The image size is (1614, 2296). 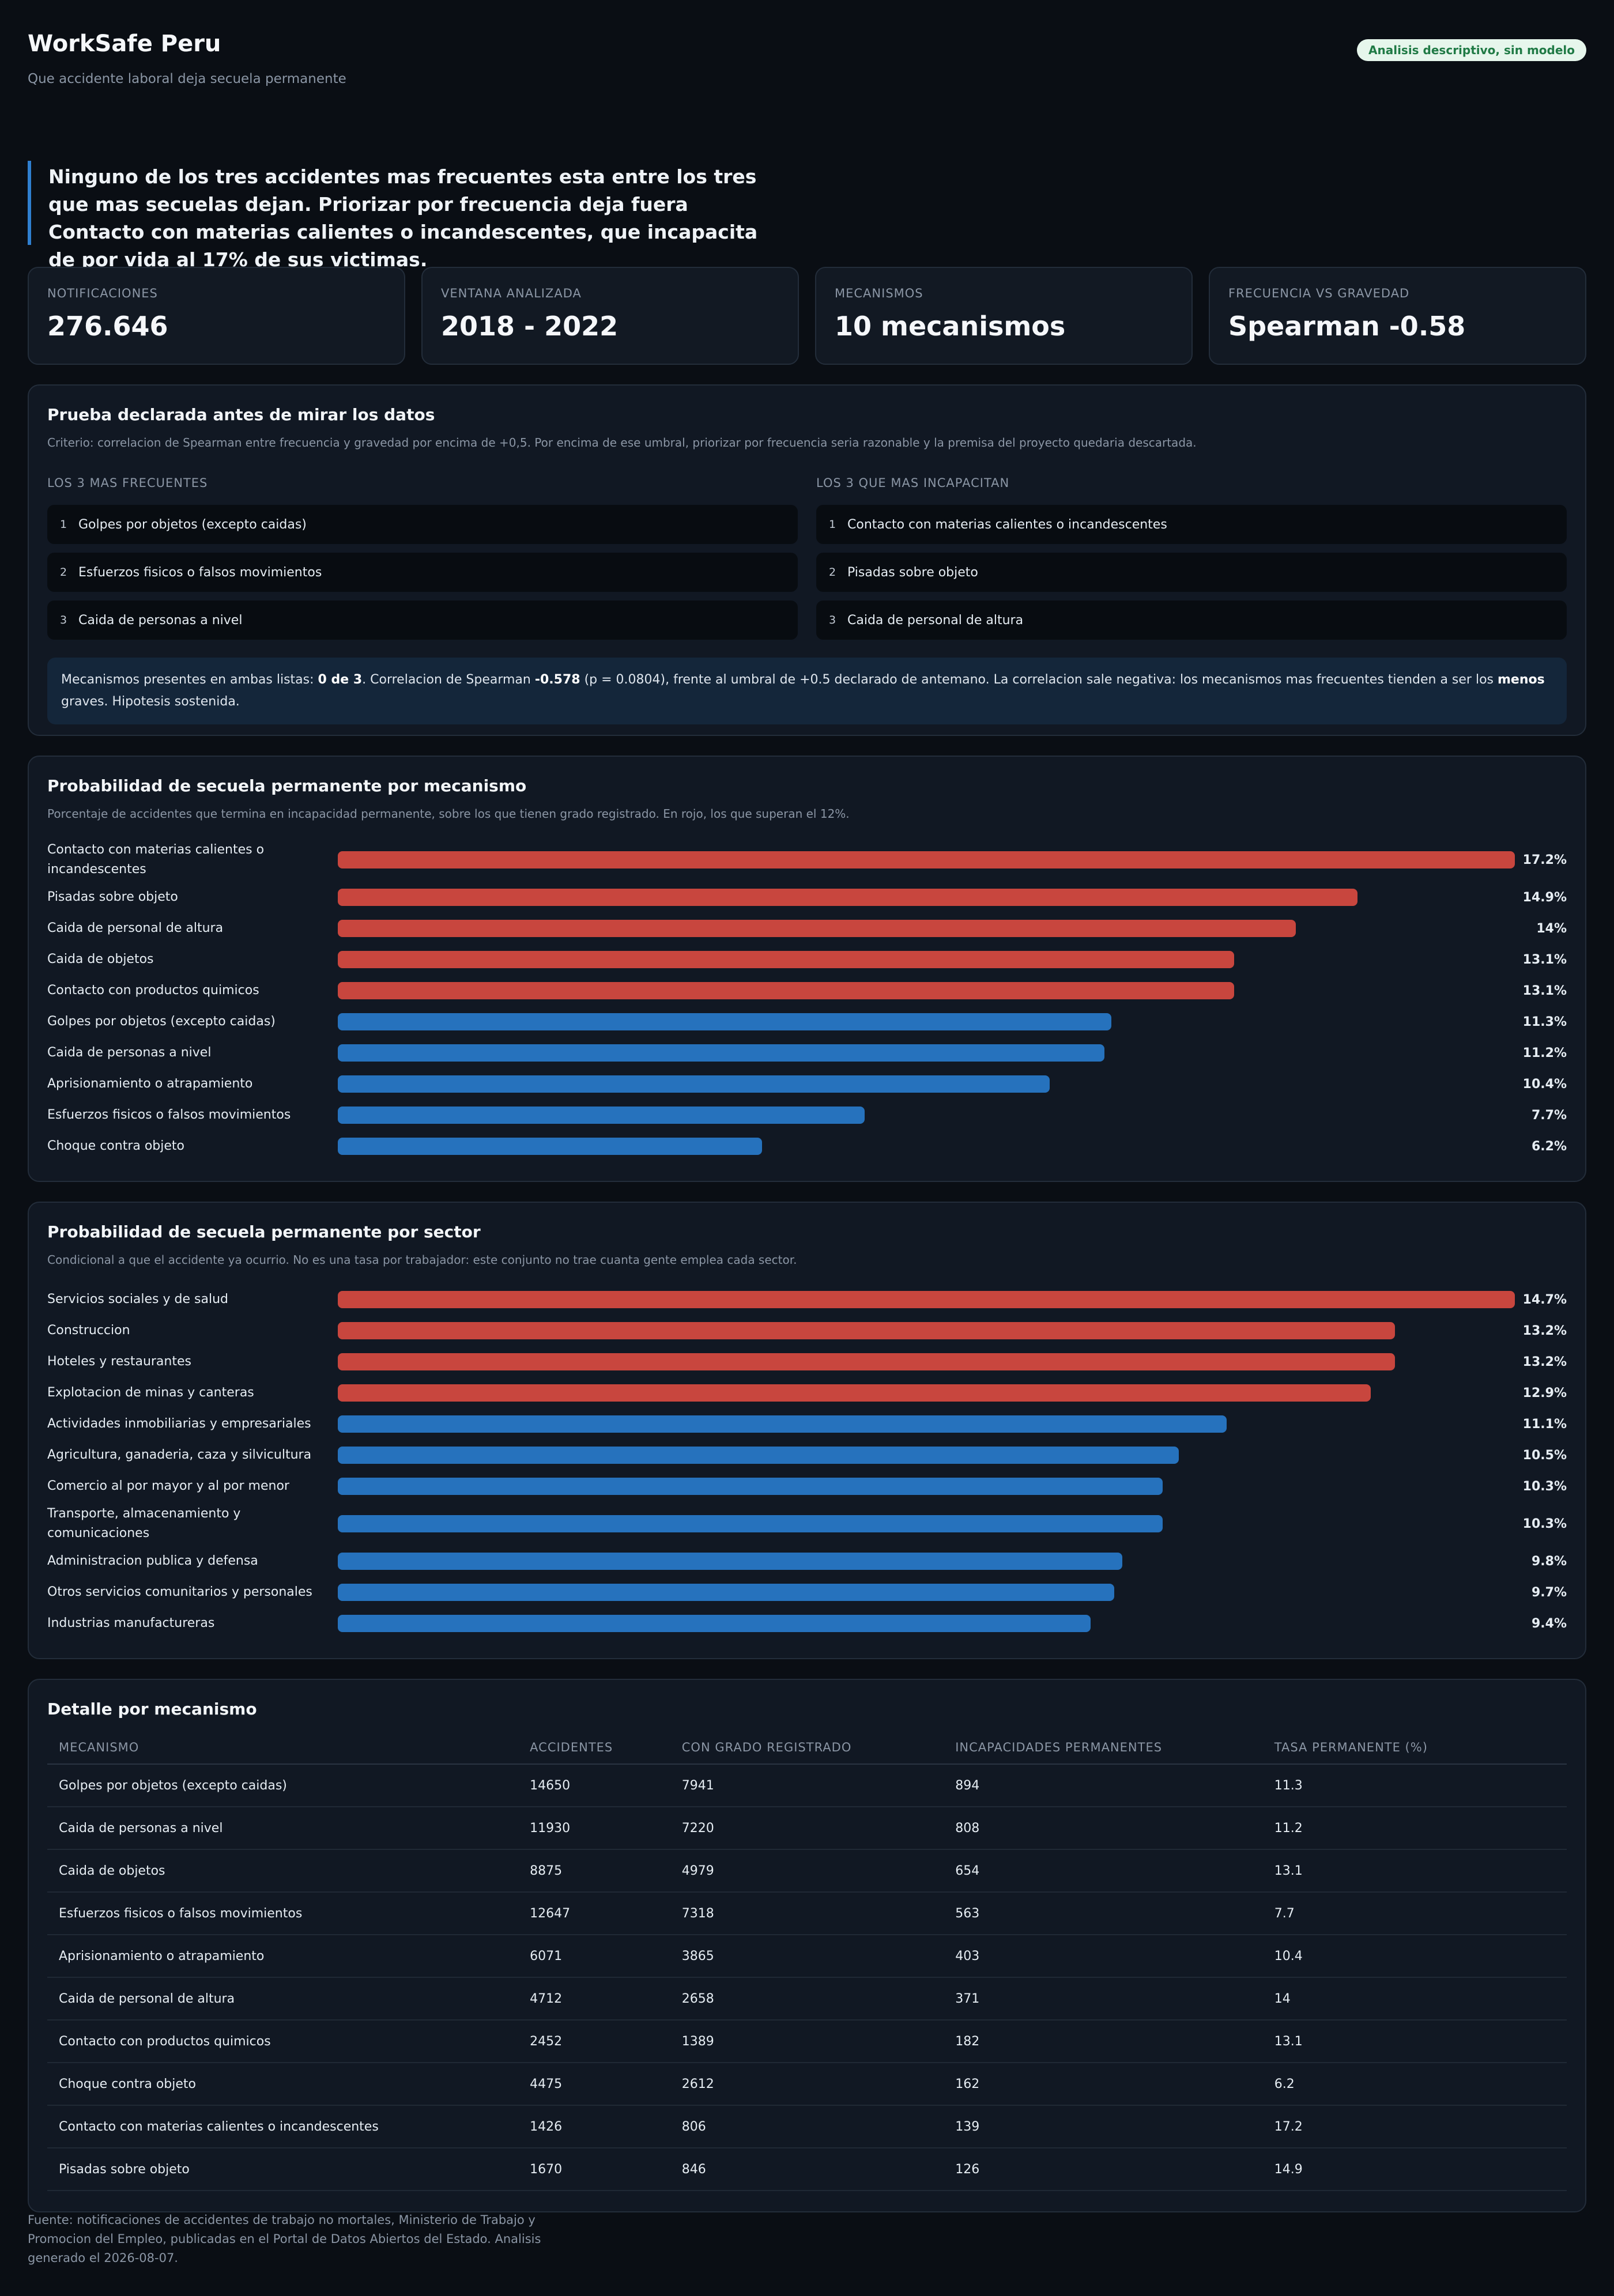 I want to click on bar-row: Golpes por objetos (excepto caidas) 11.3%, so click(x=807, y=1021).